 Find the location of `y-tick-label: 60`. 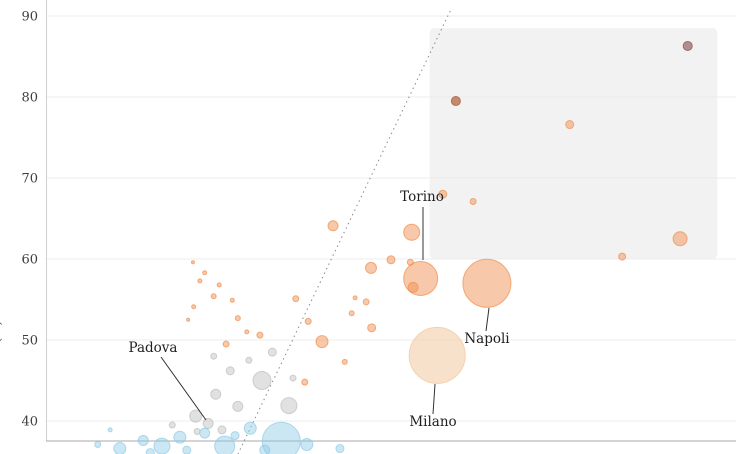

y-tick-label: 60 is located at coordinates (29, 260).